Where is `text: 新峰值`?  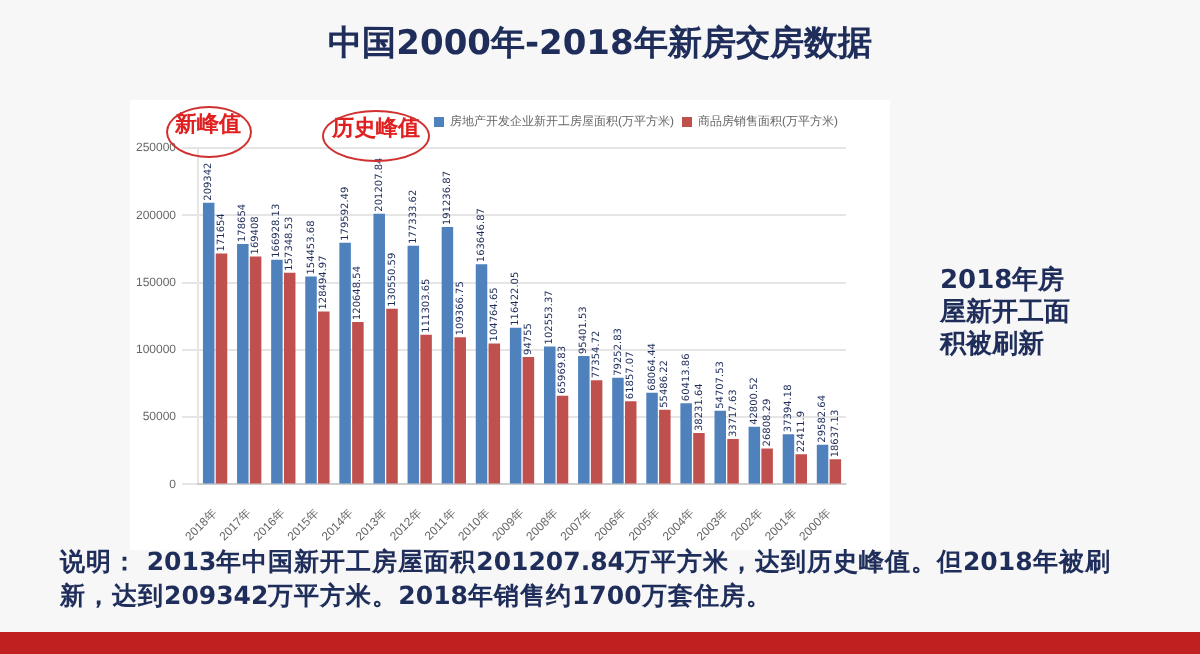
text: 新峰值 is located at coordinates (208, 124).